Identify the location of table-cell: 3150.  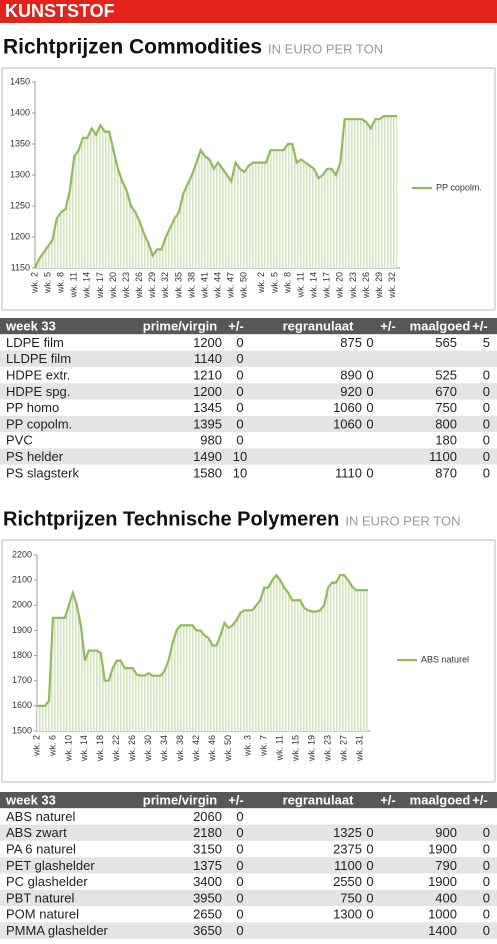
(207, 848).